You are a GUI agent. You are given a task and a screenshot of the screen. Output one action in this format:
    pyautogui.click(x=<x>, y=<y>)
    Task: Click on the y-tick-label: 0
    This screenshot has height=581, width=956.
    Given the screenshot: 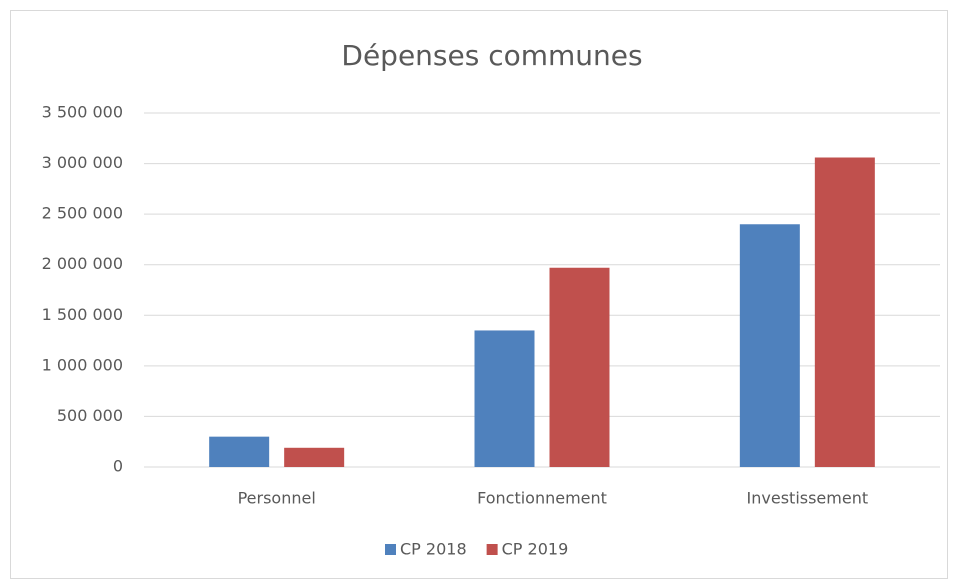 What is the action you would take?
    pyautogui.click(x=118, y=466)
    